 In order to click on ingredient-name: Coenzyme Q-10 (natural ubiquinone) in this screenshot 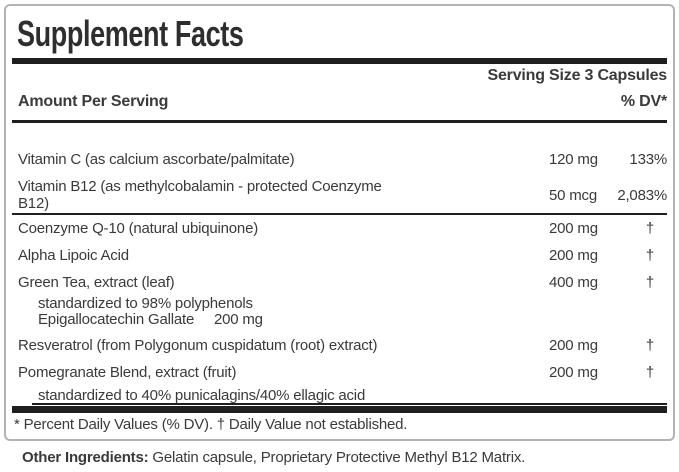, I will do `click(138, 228)`.